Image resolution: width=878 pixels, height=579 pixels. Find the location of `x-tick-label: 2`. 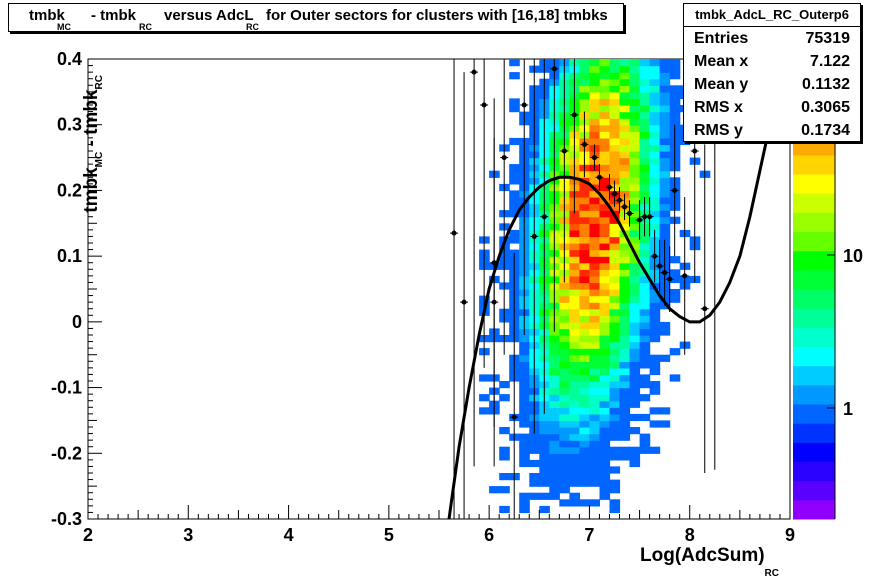

x-tick-label: 2 is located at coordinates (88, 535).